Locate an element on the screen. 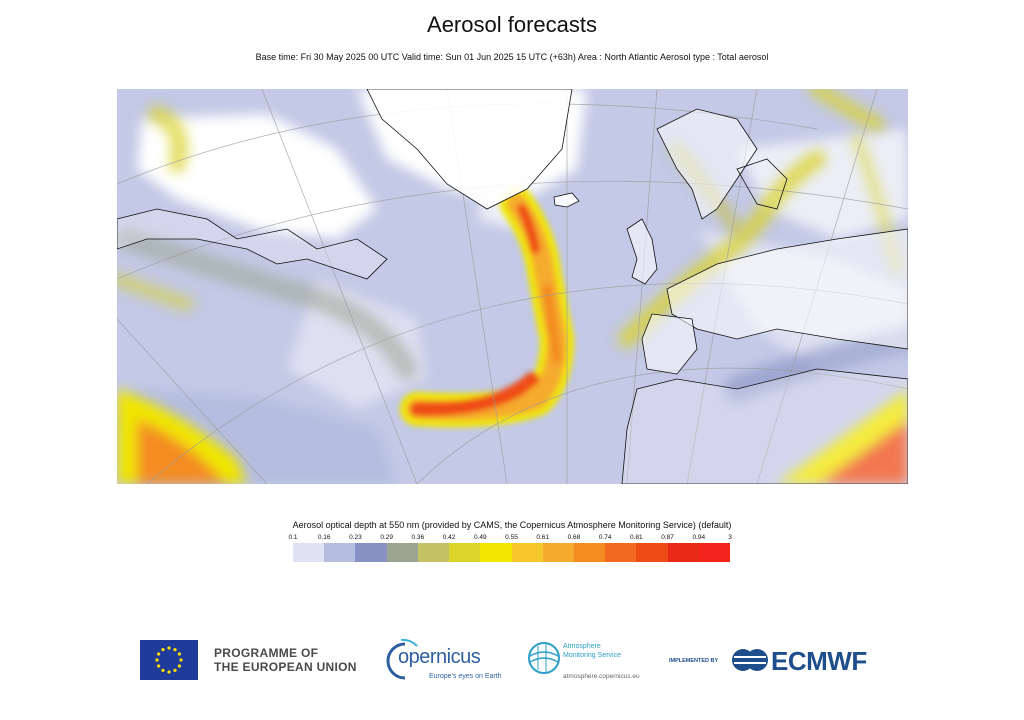 Image resolution: width=1024 pixels, height=720 pixels. page-title: Aerosol forecasts is located at coordinates (512, 24).